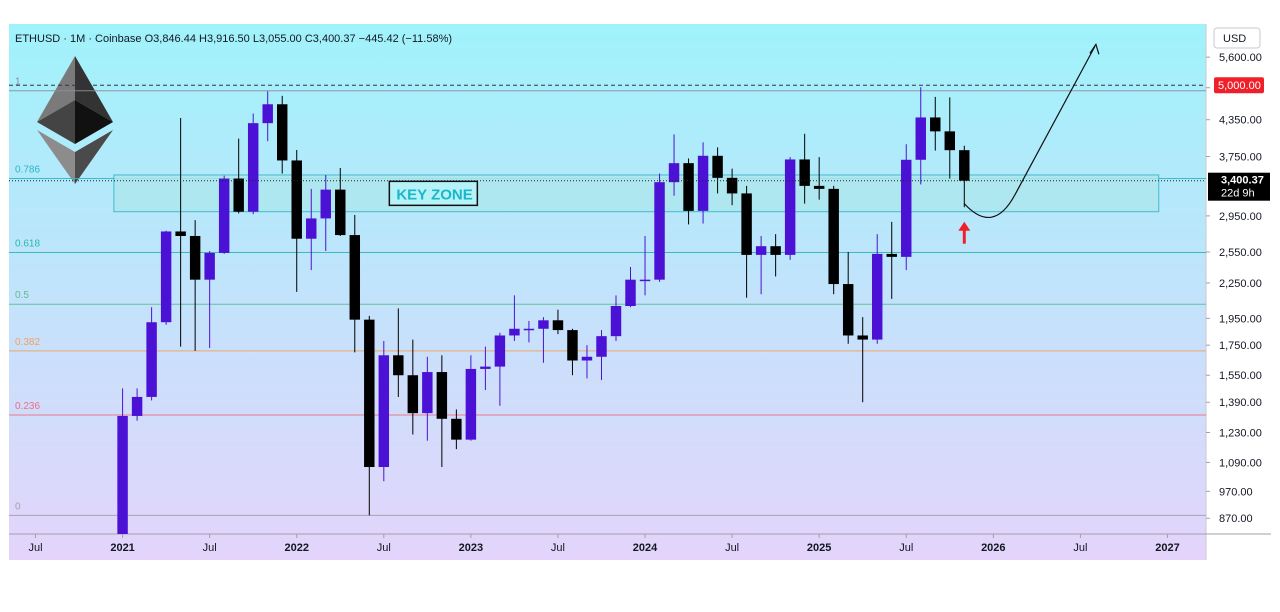 The width and height of the screenshot is (1280, 612). Describe the element at coordinates (1236, 492) in the screenshot. I see `y-tick-label: 970.00` at that location.